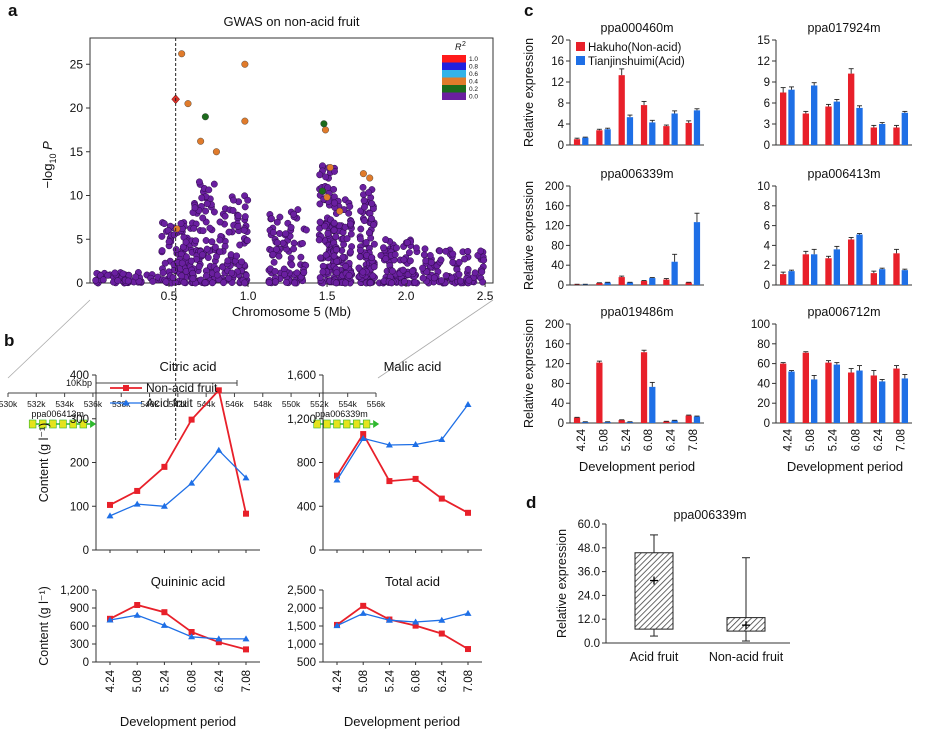  I want to click on ytick-label: 6, so click(767, 104).